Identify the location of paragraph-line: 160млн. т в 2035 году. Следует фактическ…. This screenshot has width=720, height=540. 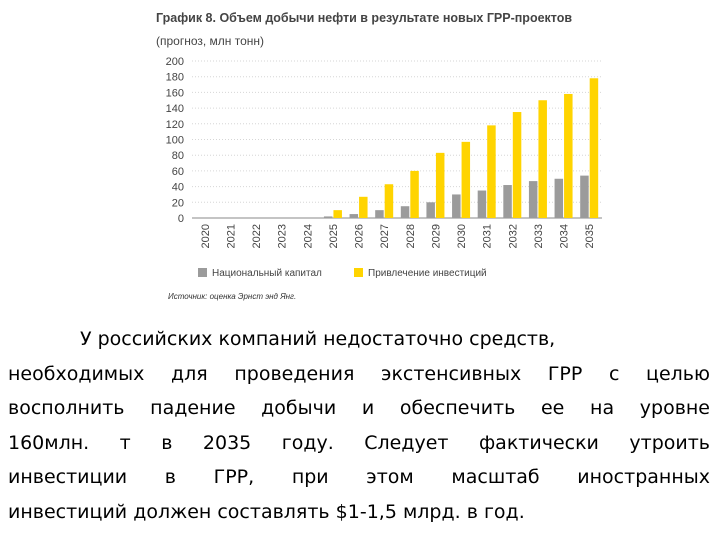
(359, 442).